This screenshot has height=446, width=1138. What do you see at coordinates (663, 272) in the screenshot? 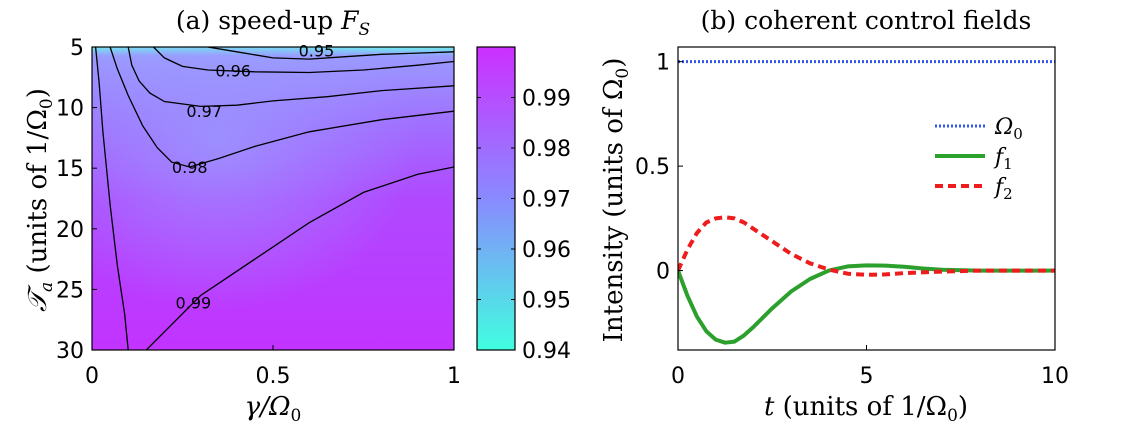
I see `y-tick-label: 0` at bounding box center [663, 272].